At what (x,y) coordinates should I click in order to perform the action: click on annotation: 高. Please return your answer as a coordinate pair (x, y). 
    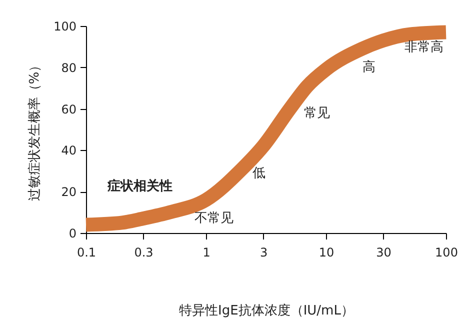
    Looking at the image, I should click on (369, 67).